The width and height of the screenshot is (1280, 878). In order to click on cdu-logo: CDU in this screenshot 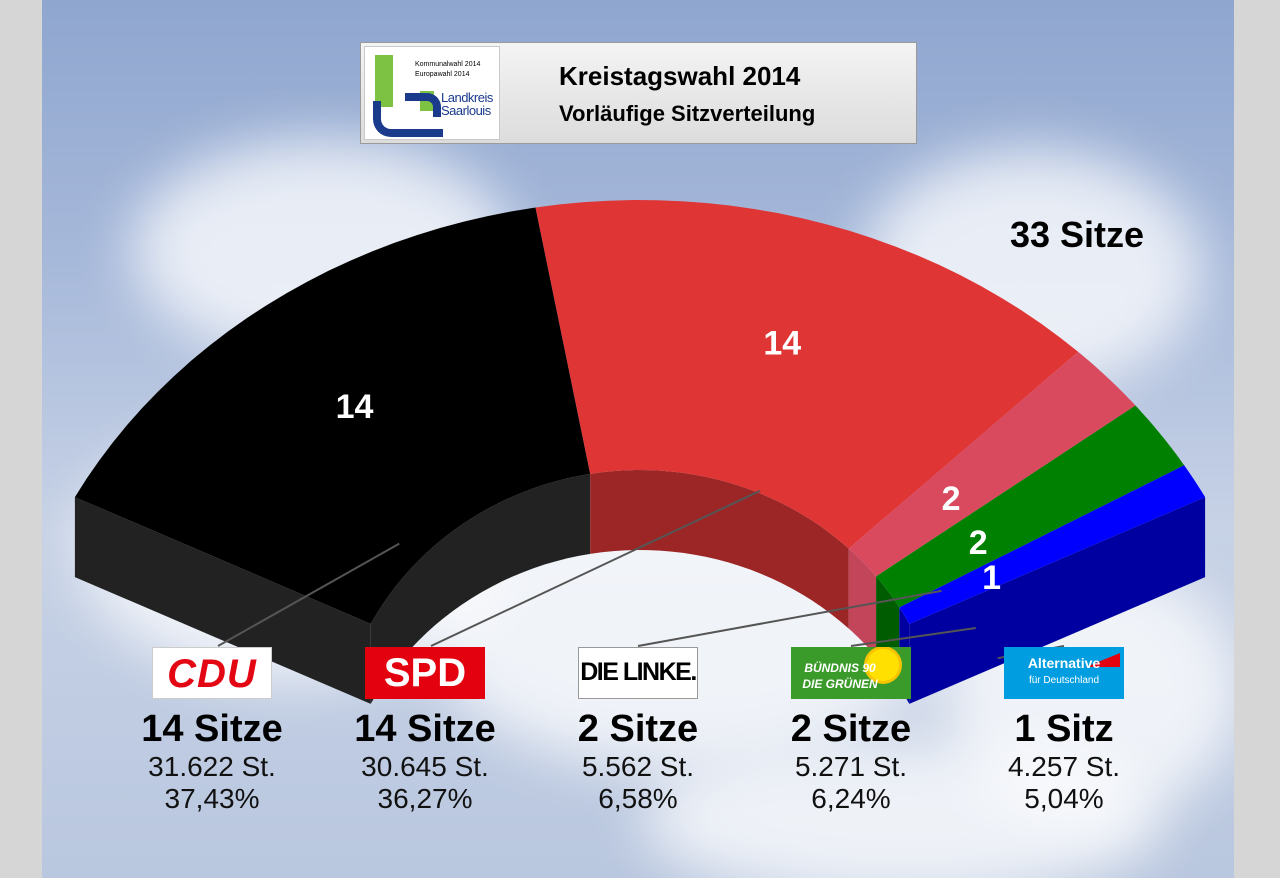, I will do `click(212, 673)`.